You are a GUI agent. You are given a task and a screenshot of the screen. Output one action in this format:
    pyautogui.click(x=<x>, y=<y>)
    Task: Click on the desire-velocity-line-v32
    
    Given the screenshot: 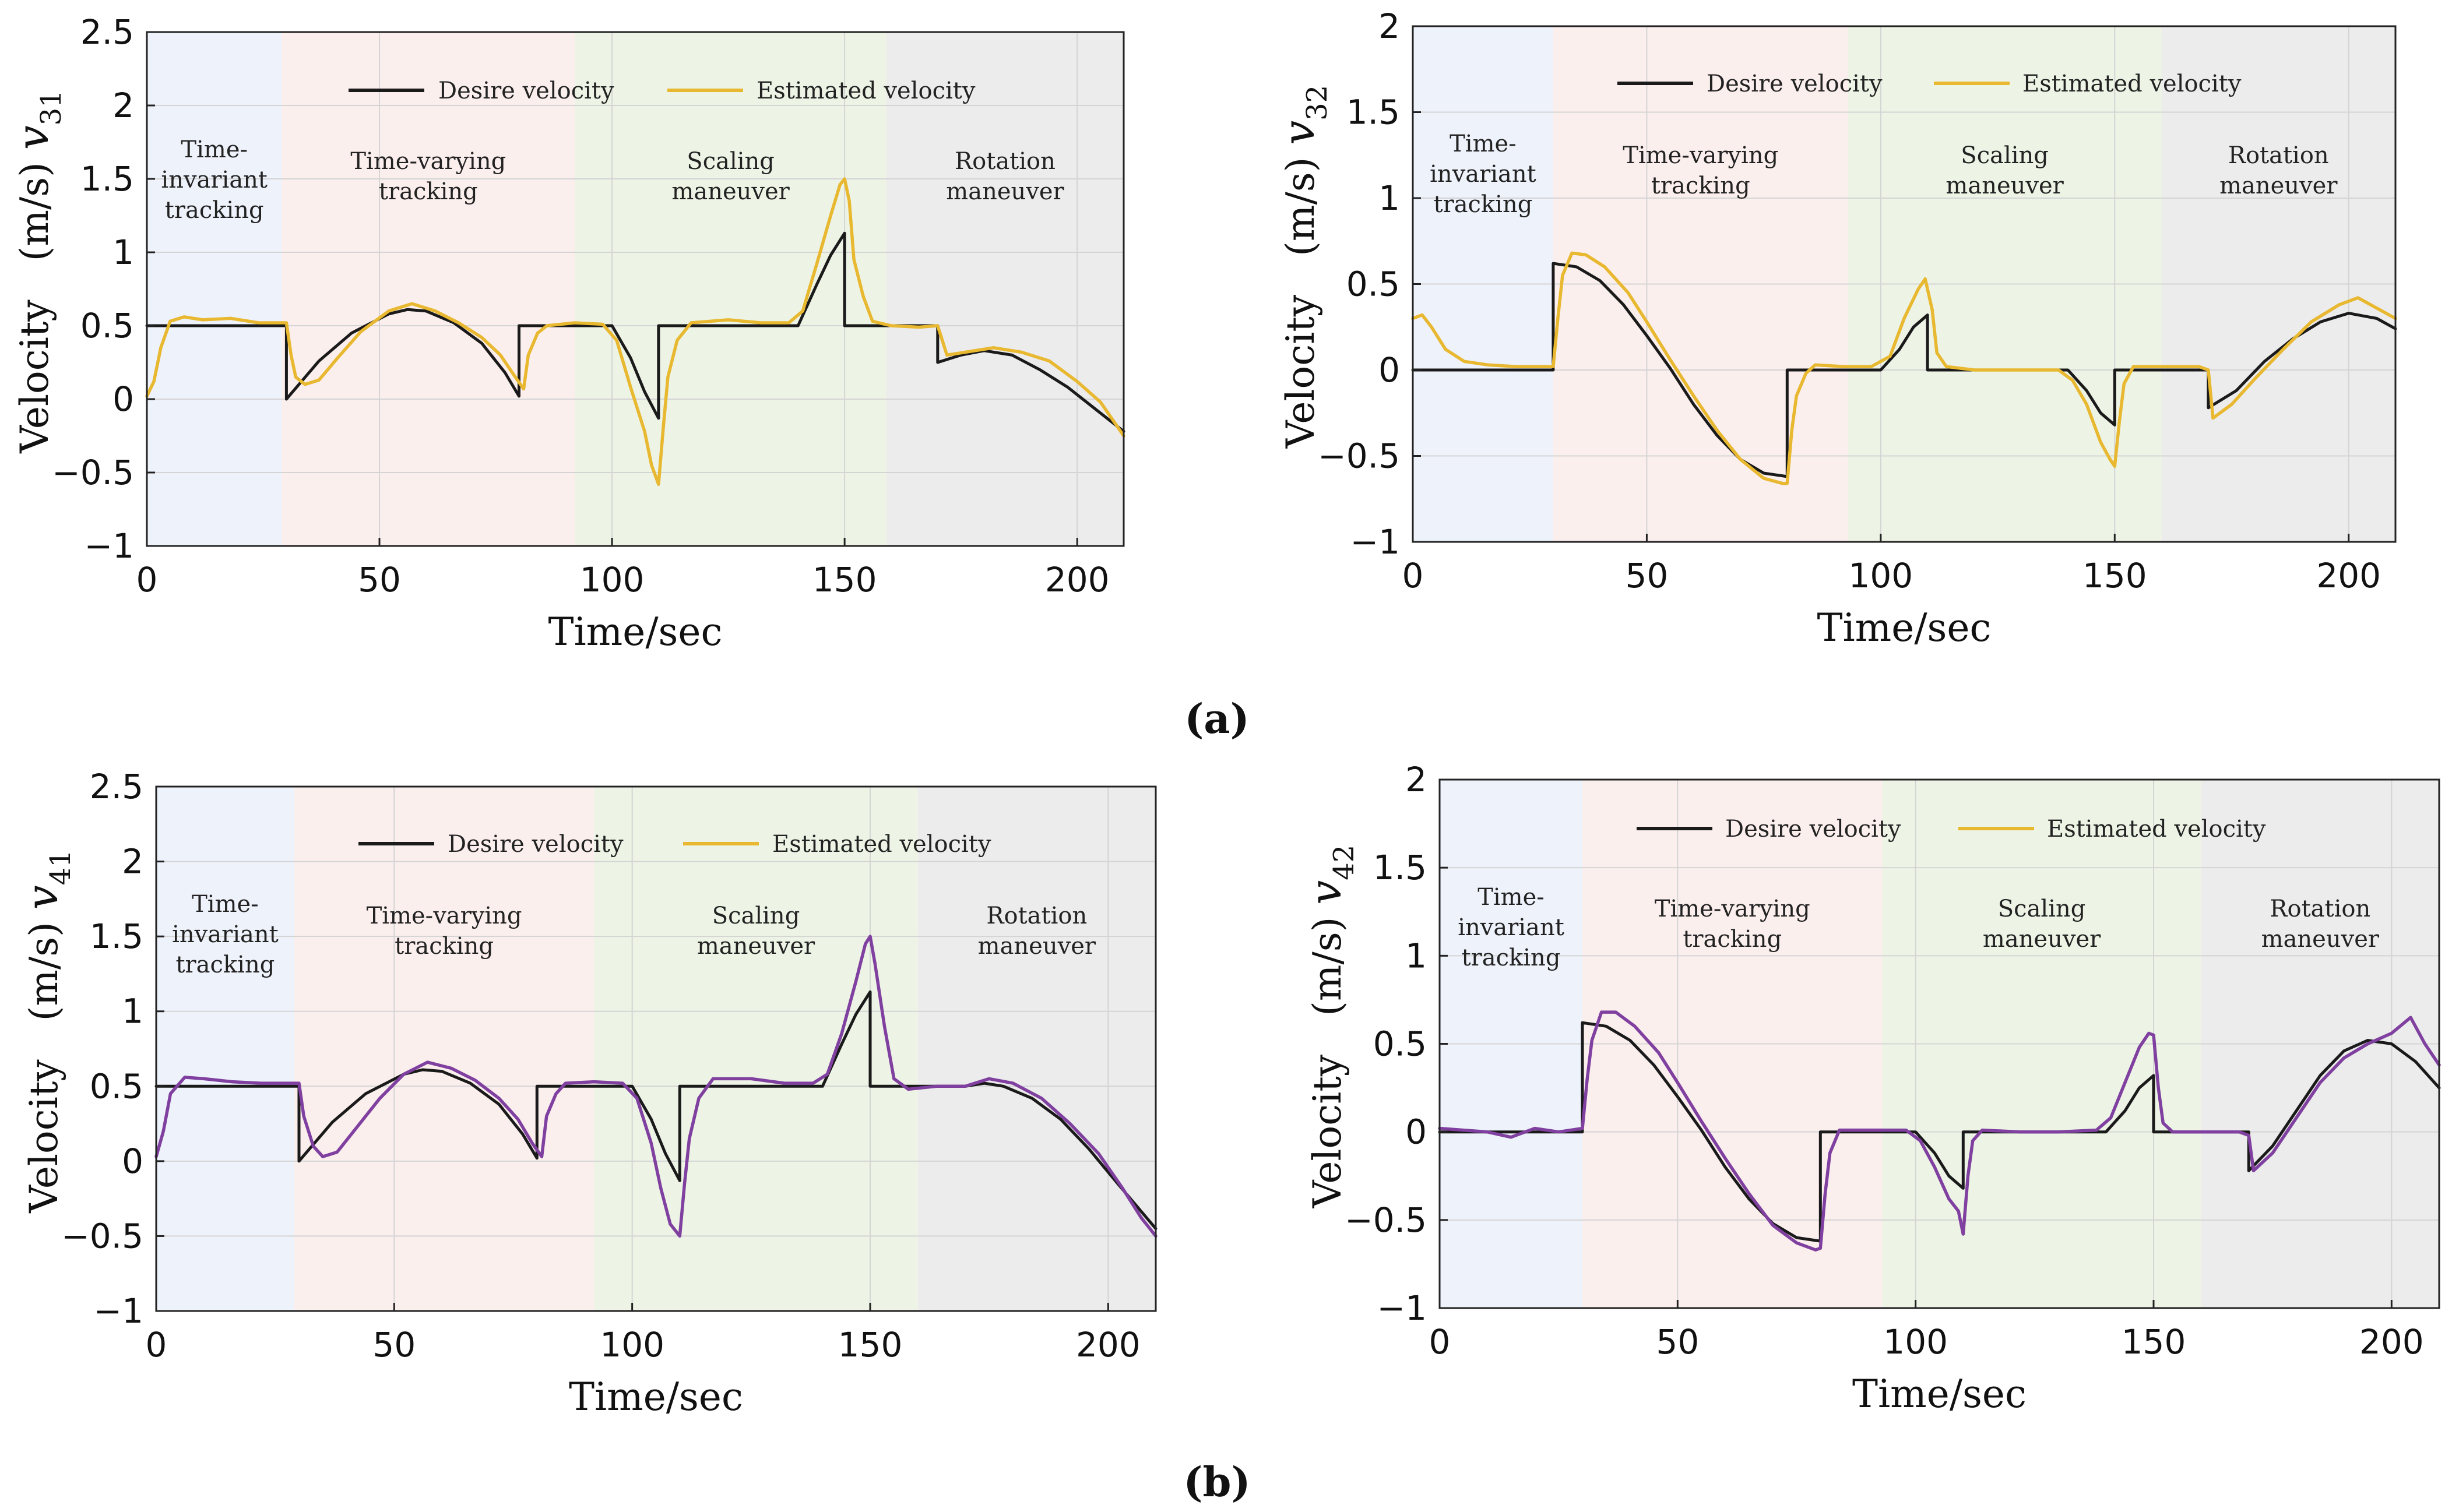 What is the action you would take?
    pyautogui.click(x=1904, y=370)
    